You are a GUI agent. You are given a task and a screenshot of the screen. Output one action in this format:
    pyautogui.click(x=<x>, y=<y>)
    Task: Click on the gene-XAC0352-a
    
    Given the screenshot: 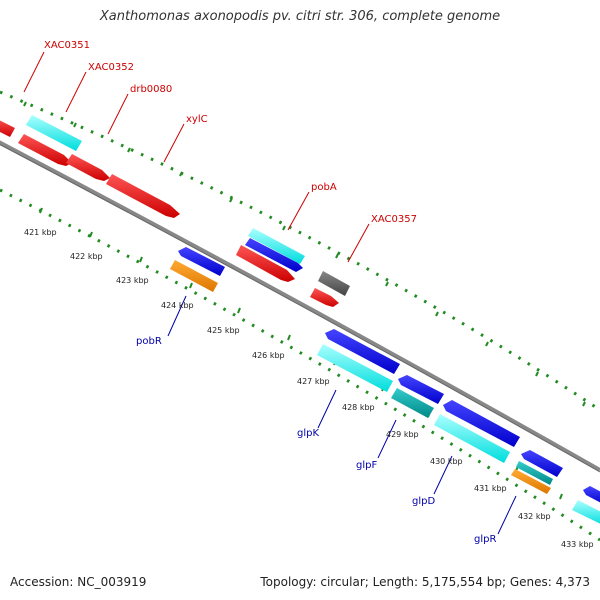 What is the action you would take?
    pyautogui.click(x=45, y=150)
    